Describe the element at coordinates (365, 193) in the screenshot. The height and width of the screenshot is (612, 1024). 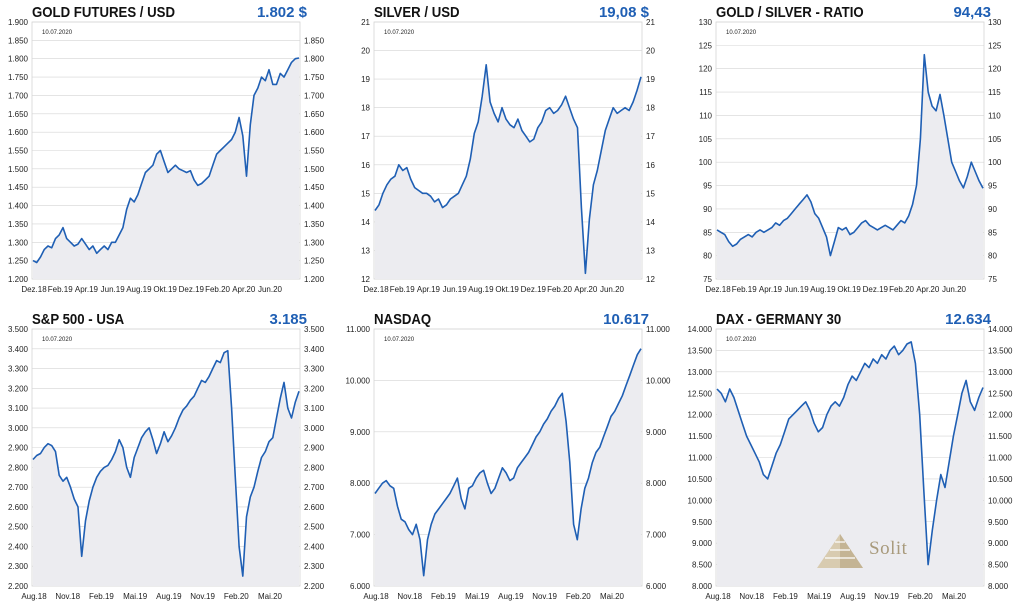
I see `y-tick-left: 15` at that location.